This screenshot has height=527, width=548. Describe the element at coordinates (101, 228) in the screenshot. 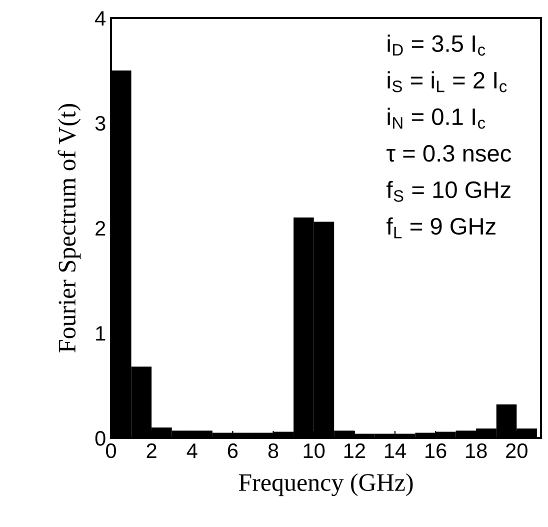

I see `y-tick-label: 2` at that location.